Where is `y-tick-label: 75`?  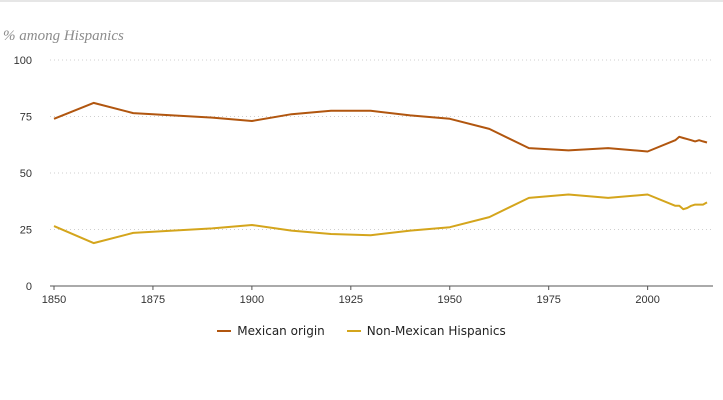 y-tick-label: 75 is located at coordinates (26, 118).